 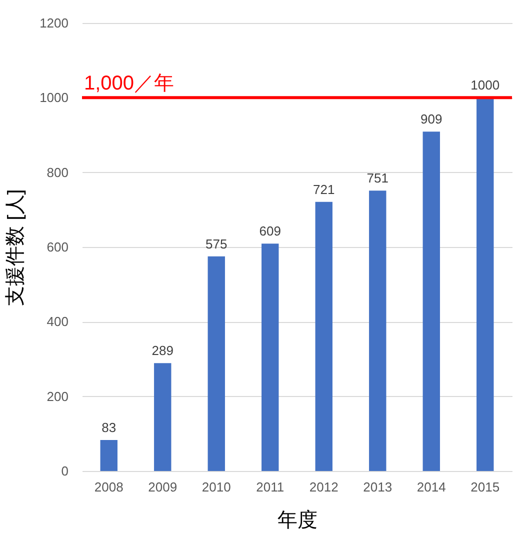 I want to click on x-axis-title: 年度, so click(x=298, y=521).